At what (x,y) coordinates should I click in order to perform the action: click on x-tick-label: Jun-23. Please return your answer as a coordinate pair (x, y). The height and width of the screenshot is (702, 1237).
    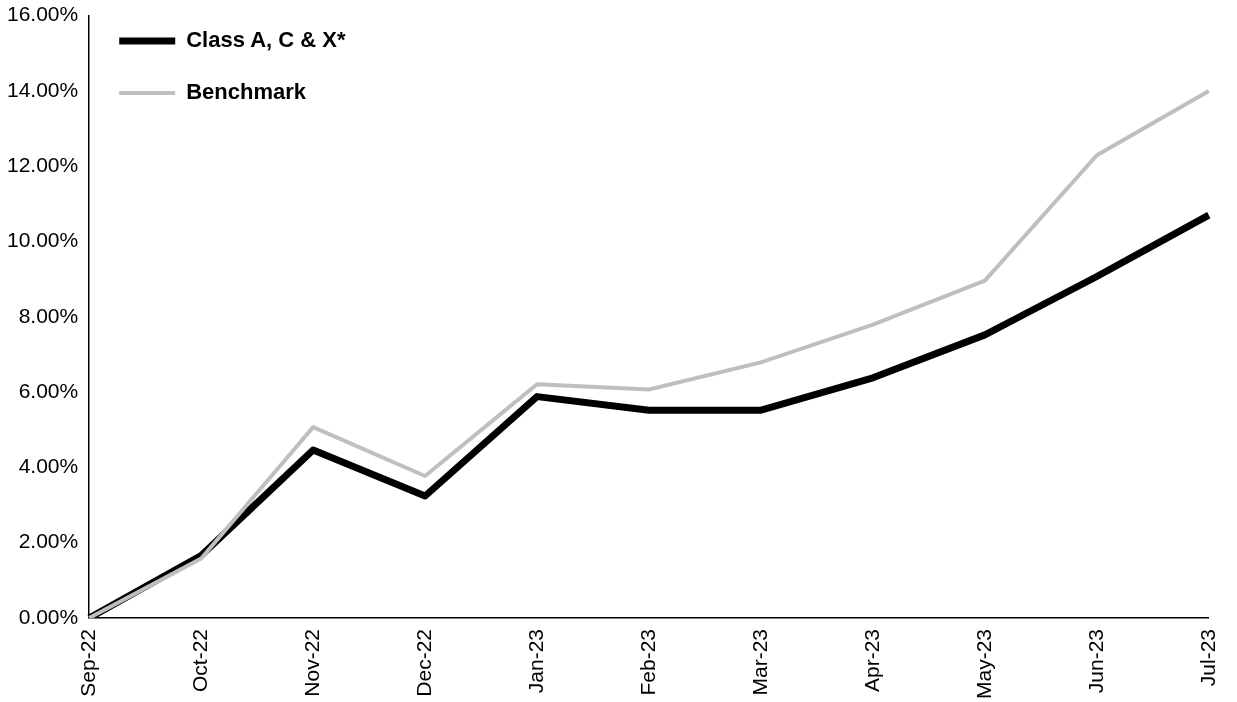
    Looking at the image, I should click on (1095, 661).